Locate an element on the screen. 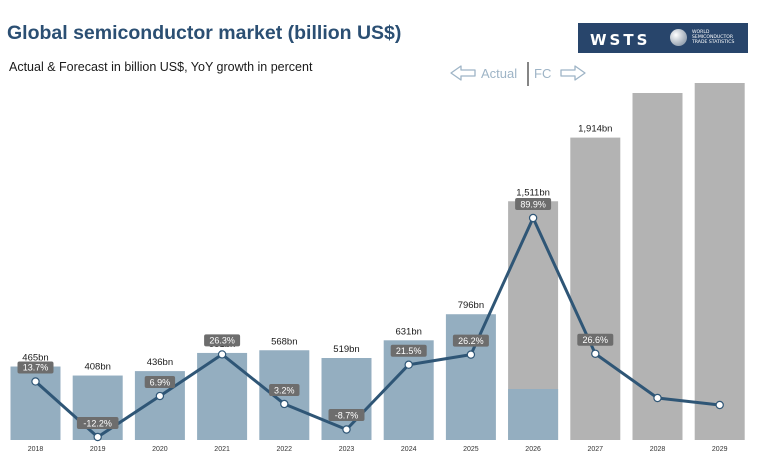 Image resolution: width=760 pixels, height=461 pixels. growth-label-2025: 26.2% is located at coordinates (471, 341).